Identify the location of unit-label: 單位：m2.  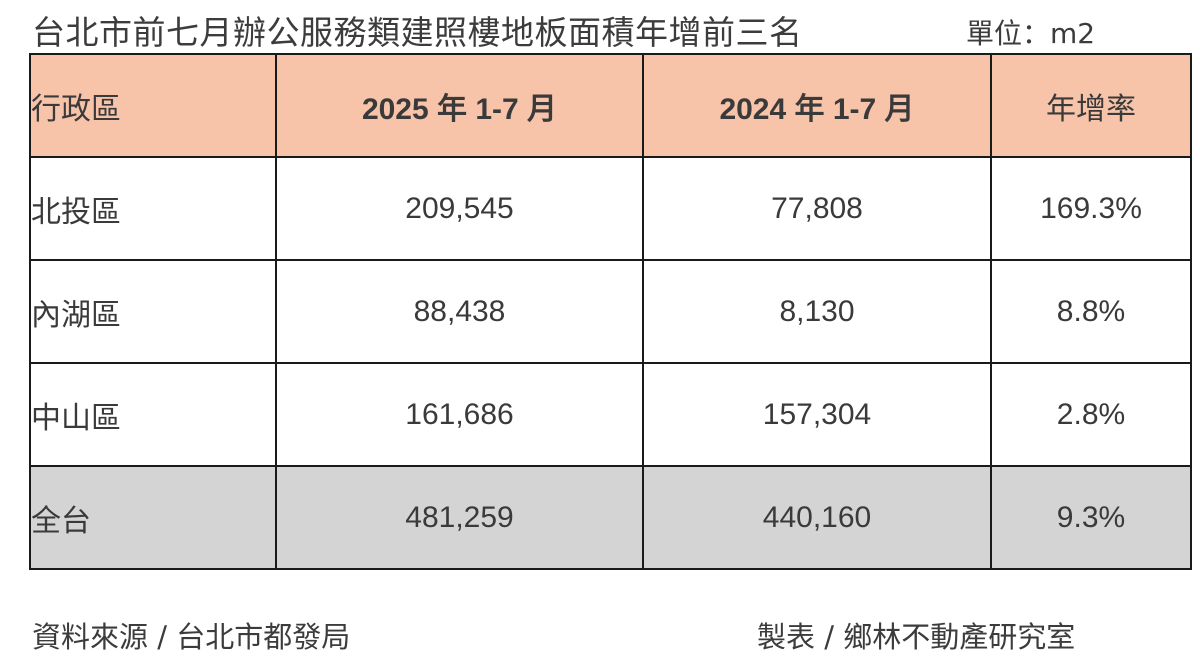
(1031, 33).